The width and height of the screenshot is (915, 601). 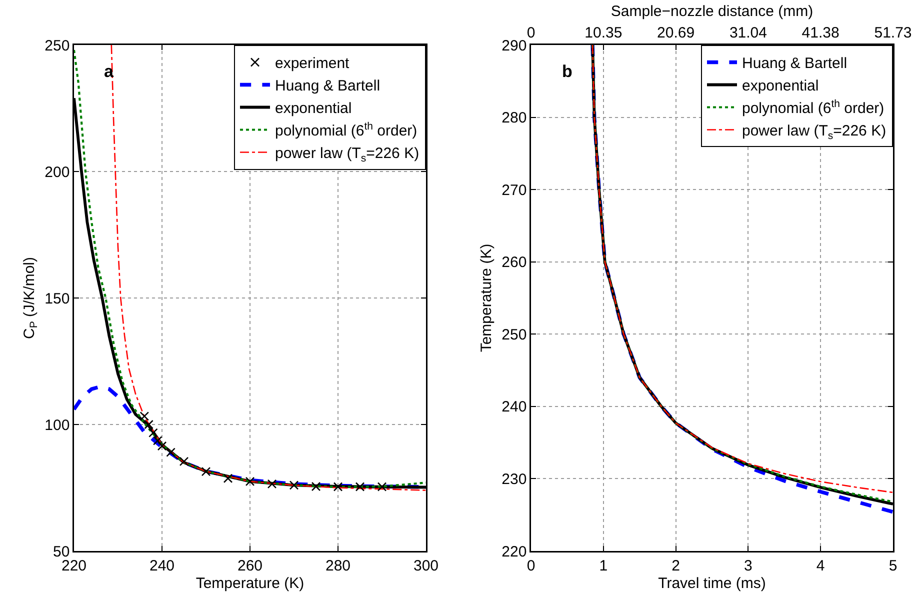 I want to click on x2-tick-label: 41.38, so click(x=821, y=33).